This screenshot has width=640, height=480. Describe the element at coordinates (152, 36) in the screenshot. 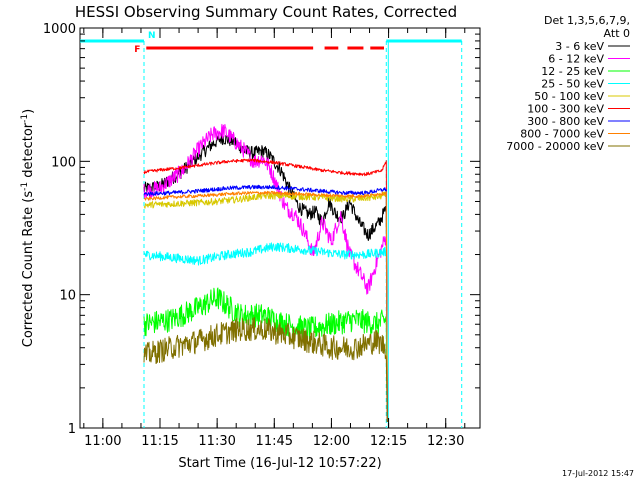

I see `saa-marker-label: N` at that location.